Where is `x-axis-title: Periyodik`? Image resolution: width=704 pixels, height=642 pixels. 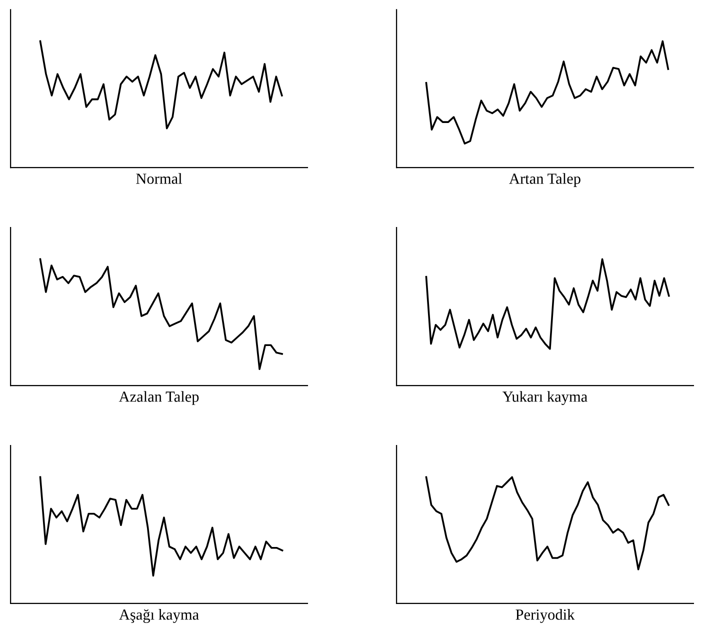
x-axis-title: Periyodik is located at coordinates (545, 616).